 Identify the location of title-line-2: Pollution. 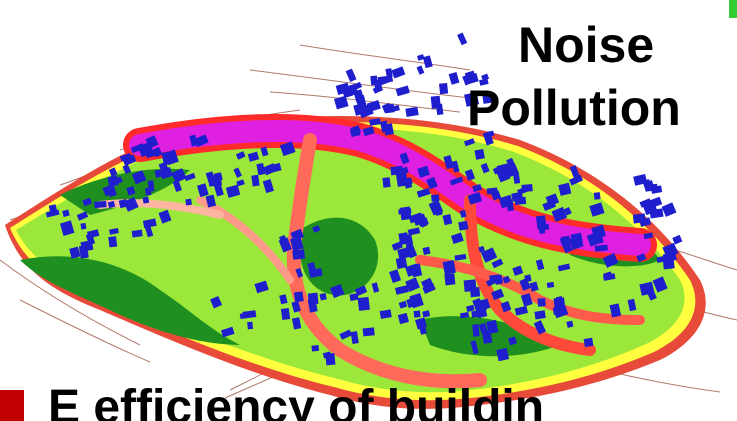
(574, 108).